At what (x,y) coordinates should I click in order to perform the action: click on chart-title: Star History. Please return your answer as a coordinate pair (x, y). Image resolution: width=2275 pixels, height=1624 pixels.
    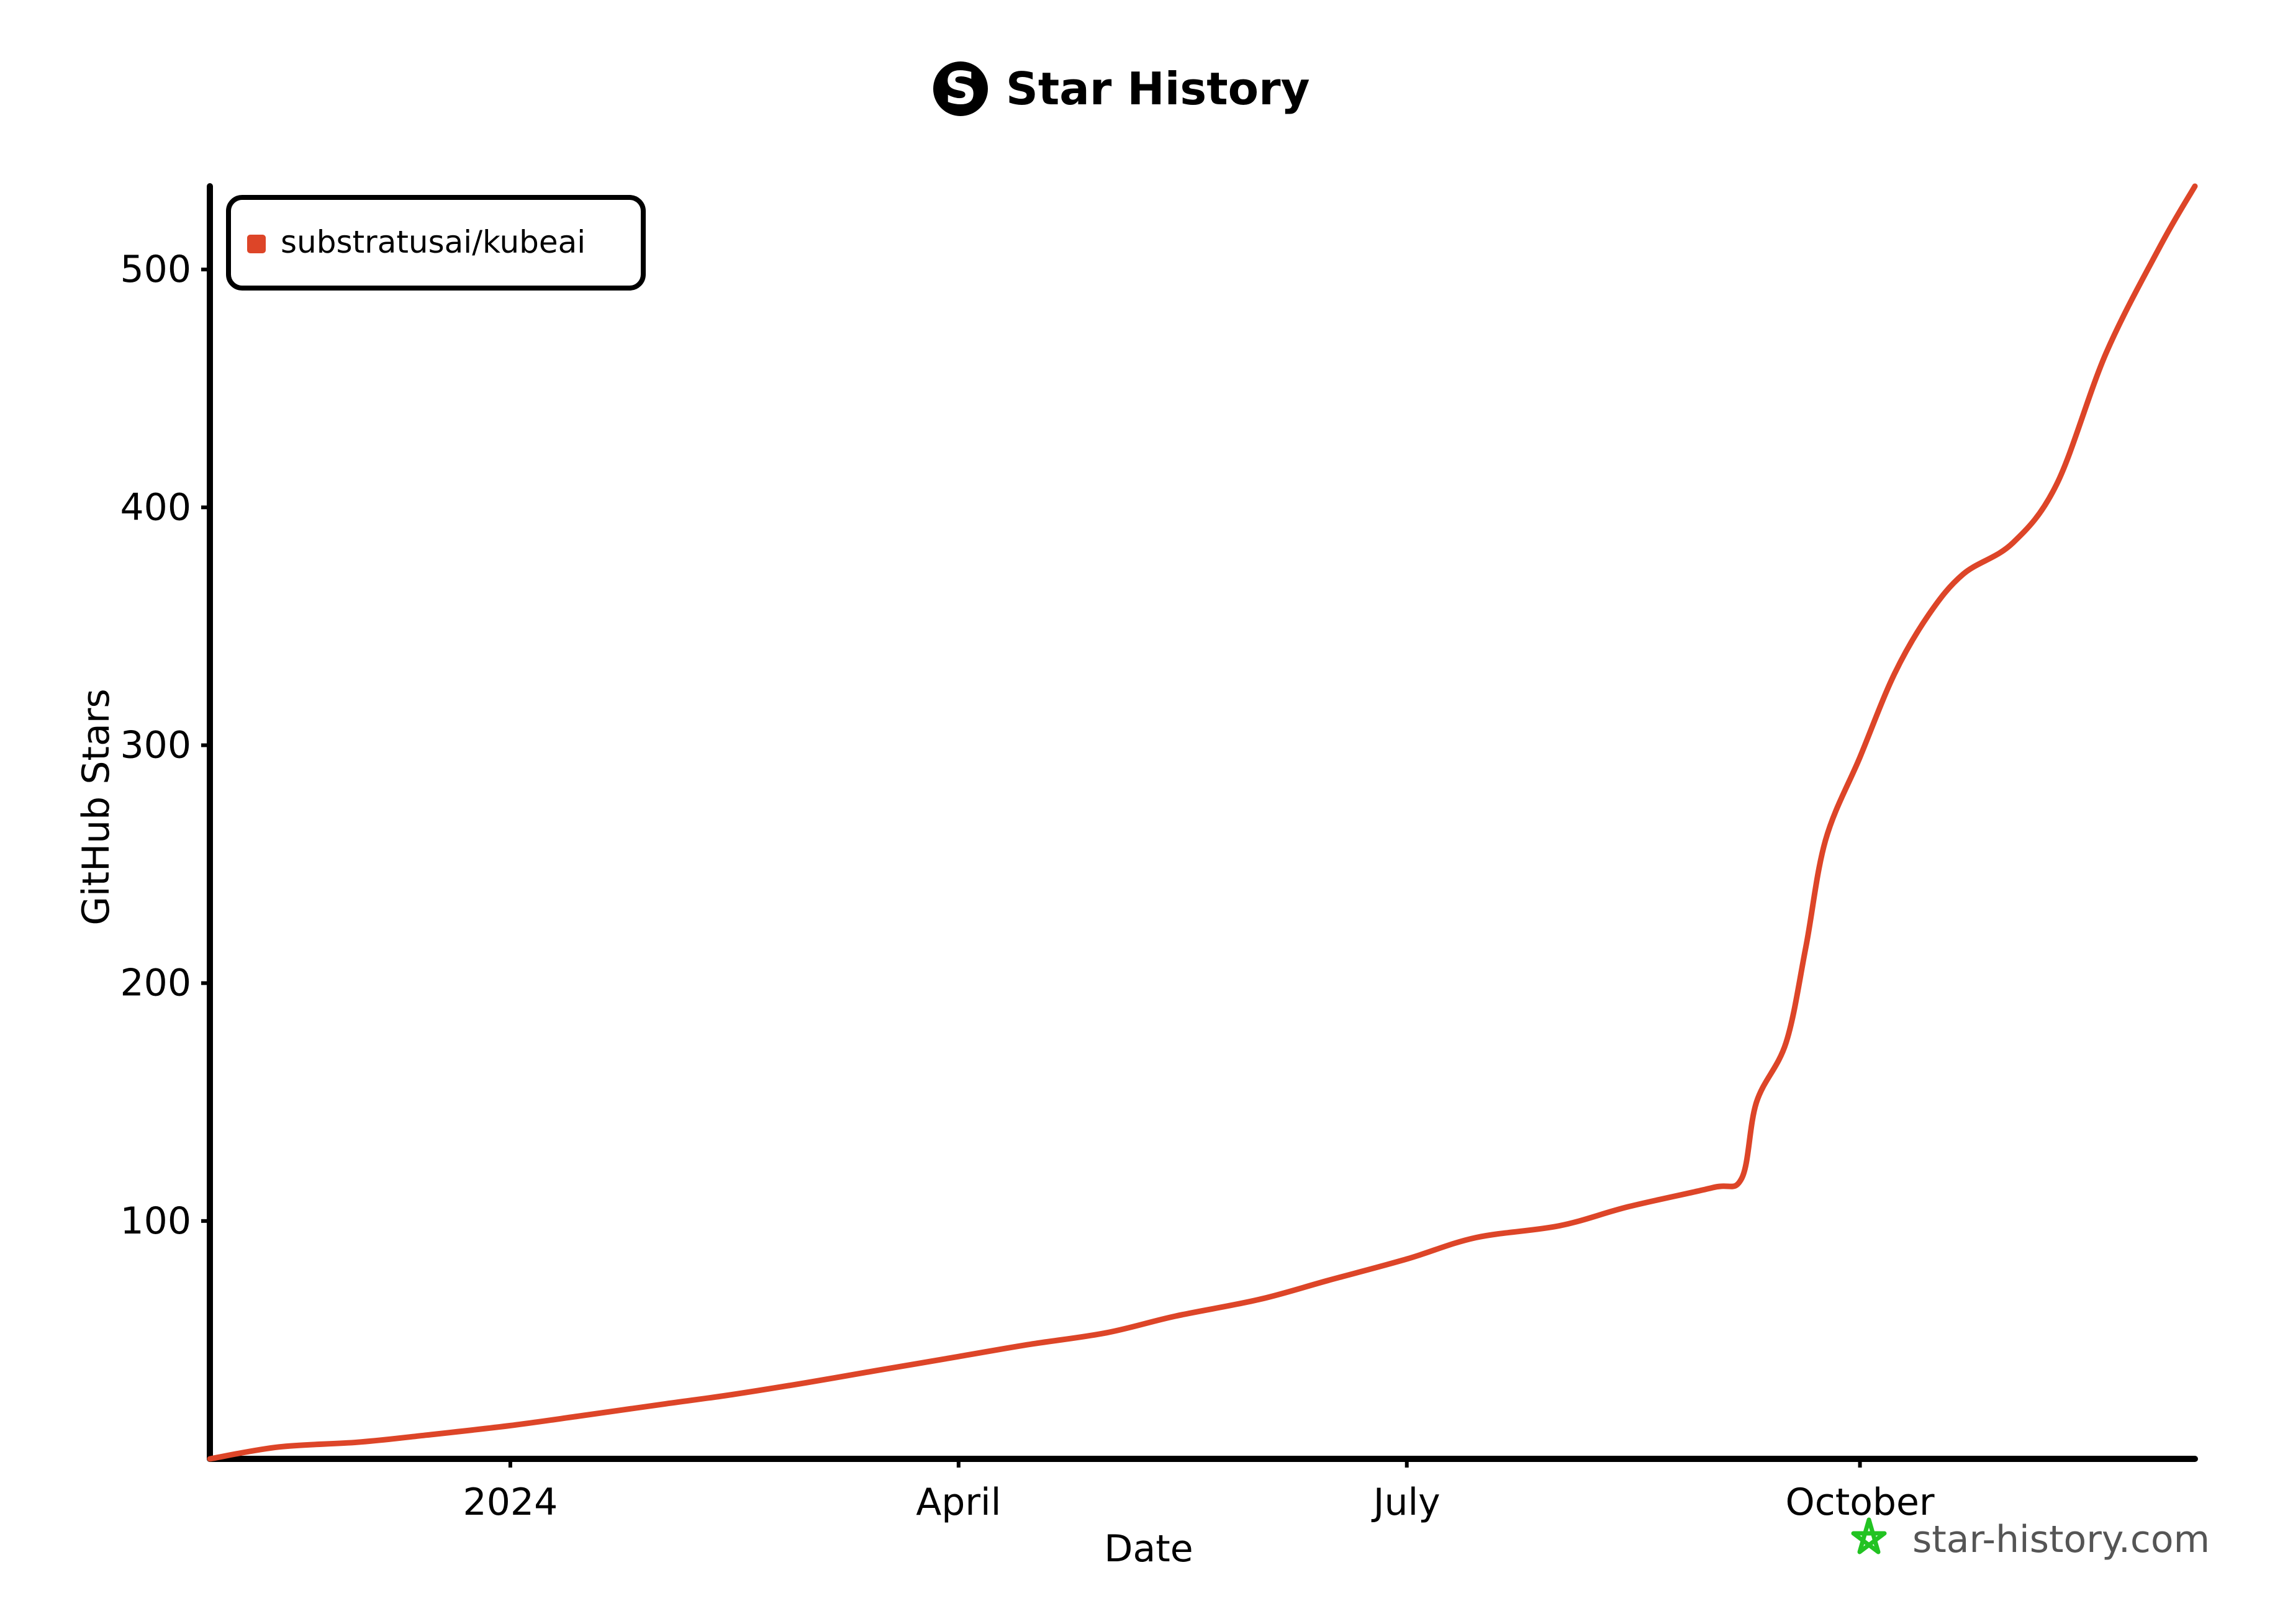
    Looking at the image, I should click on (1158, 89).